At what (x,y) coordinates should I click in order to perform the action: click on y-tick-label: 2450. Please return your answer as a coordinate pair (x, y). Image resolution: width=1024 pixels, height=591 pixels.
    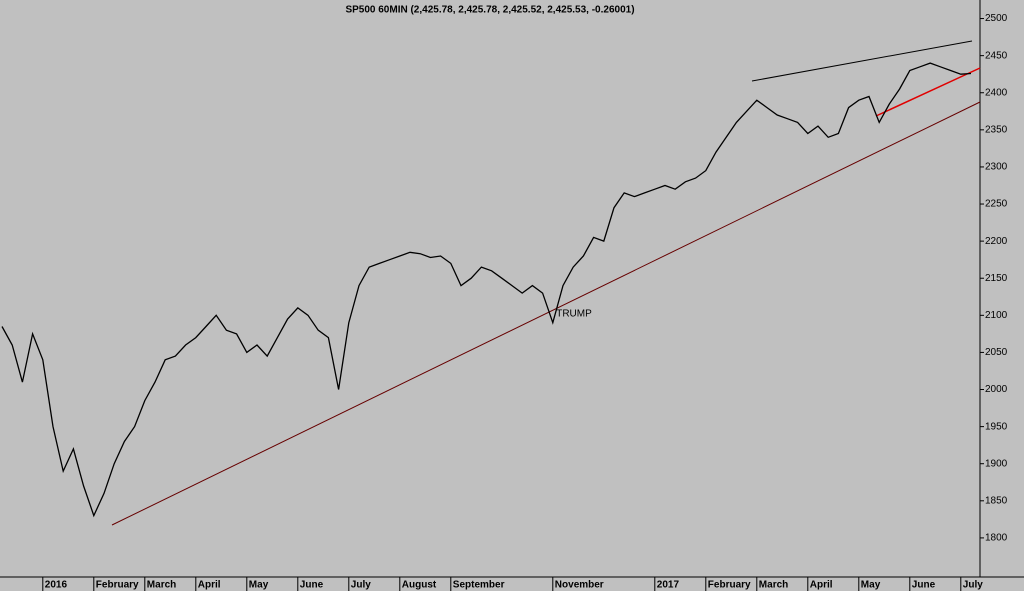
    Looking at the image, I should click on (996, 55).